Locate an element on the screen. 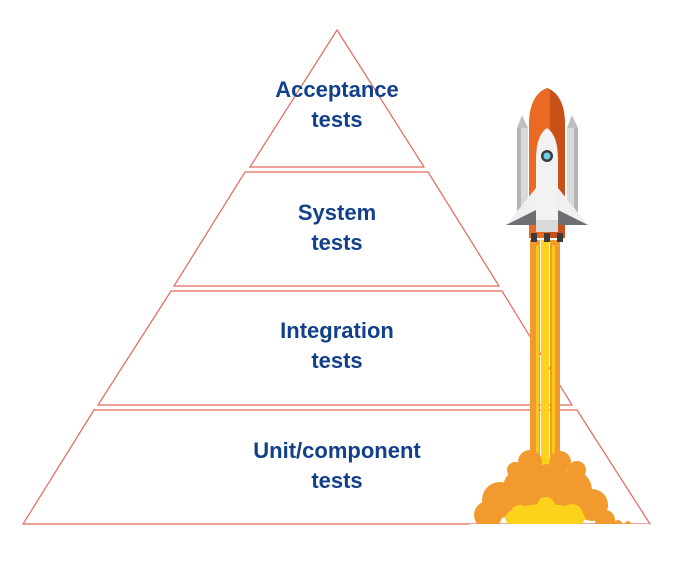 This screenshot has height=561, width=676. tier-unit-line2: tests is located at coordinates (337, 480).